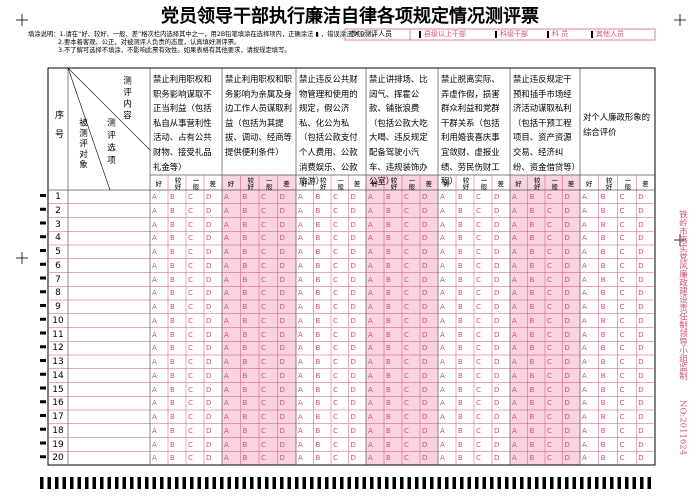  What do you see at coordinates (58, 375) in the screenshot?
I see `row-number: 14` at bounding box center [58, 375].